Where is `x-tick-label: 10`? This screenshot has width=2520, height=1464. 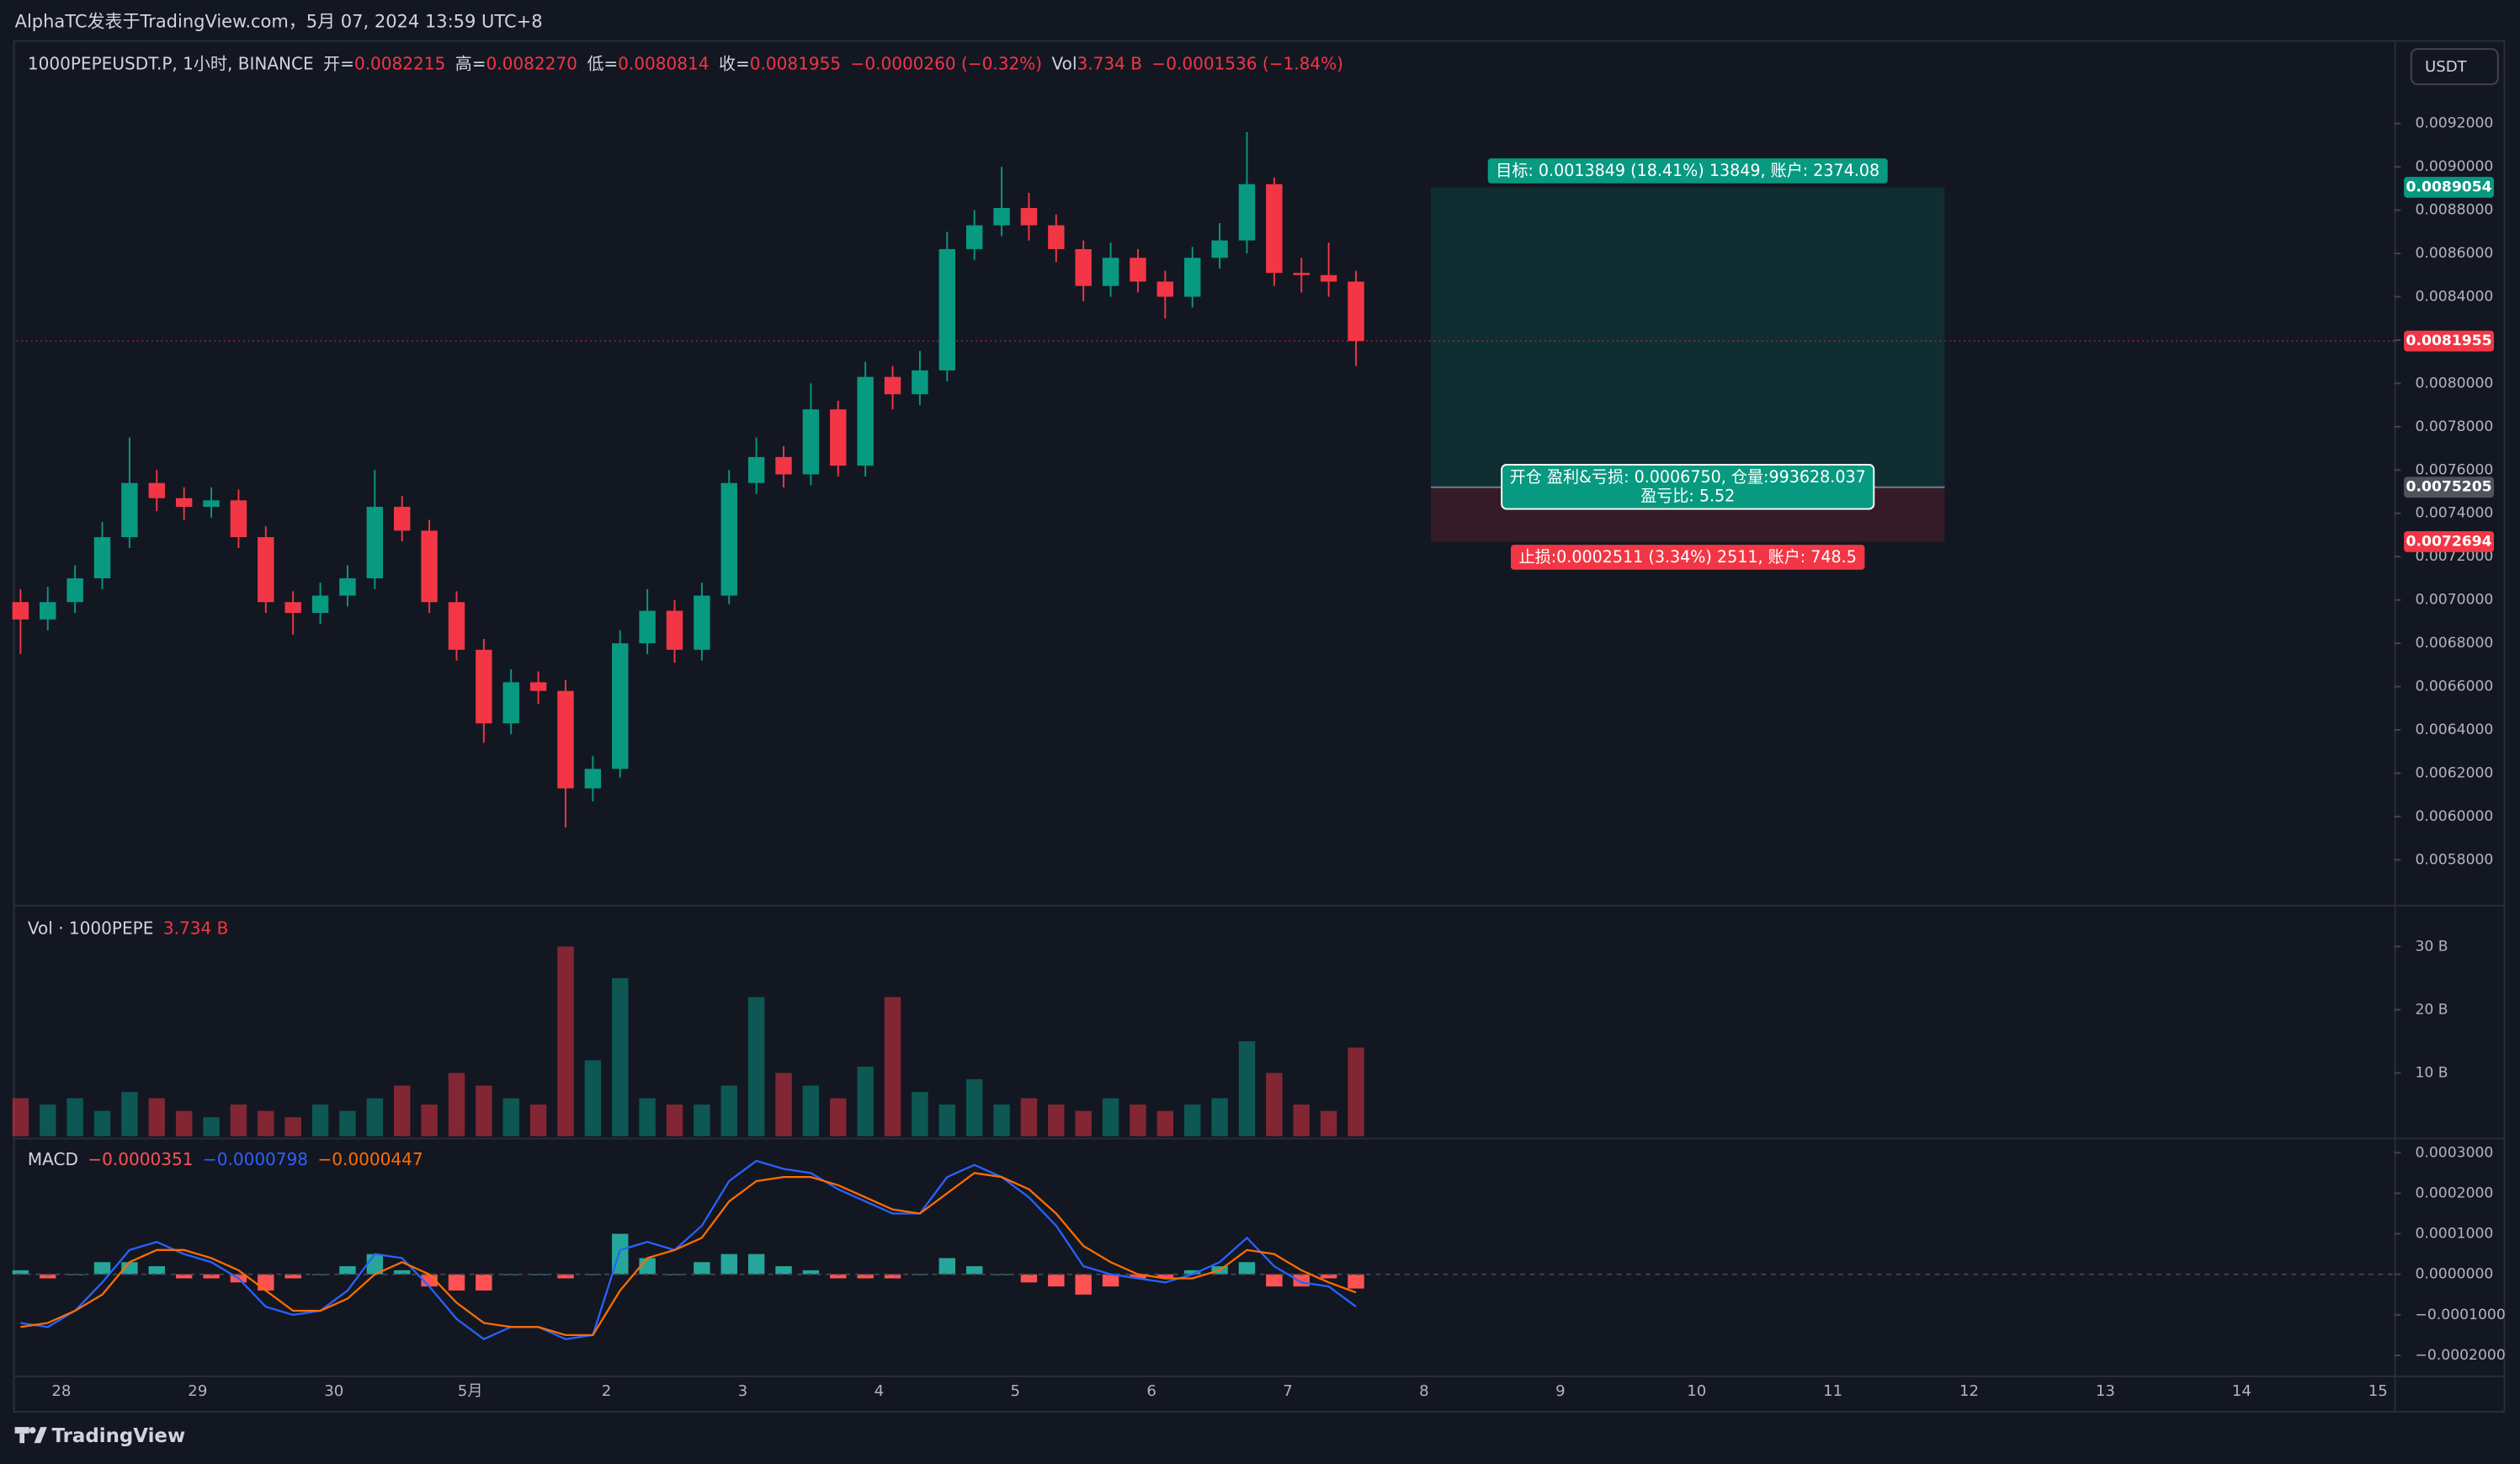 x-tick-label: 10 is located at coordinates (1696, 1391).